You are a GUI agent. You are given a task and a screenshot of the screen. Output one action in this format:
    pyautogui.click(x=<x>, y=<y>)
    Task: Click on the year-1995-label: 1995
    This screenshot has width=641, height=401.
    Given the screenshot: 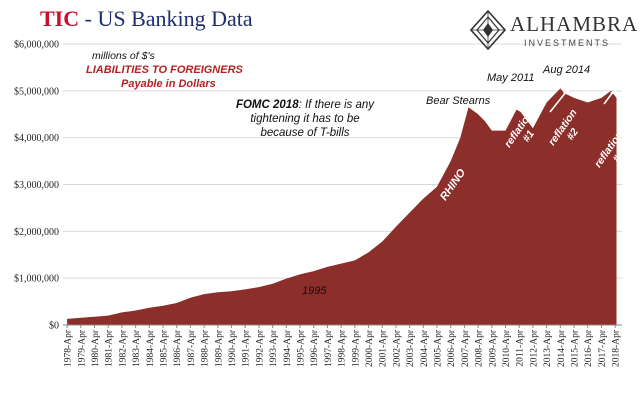 What is the action you would take?
    pyautogui.click(x=314, y=291)
    